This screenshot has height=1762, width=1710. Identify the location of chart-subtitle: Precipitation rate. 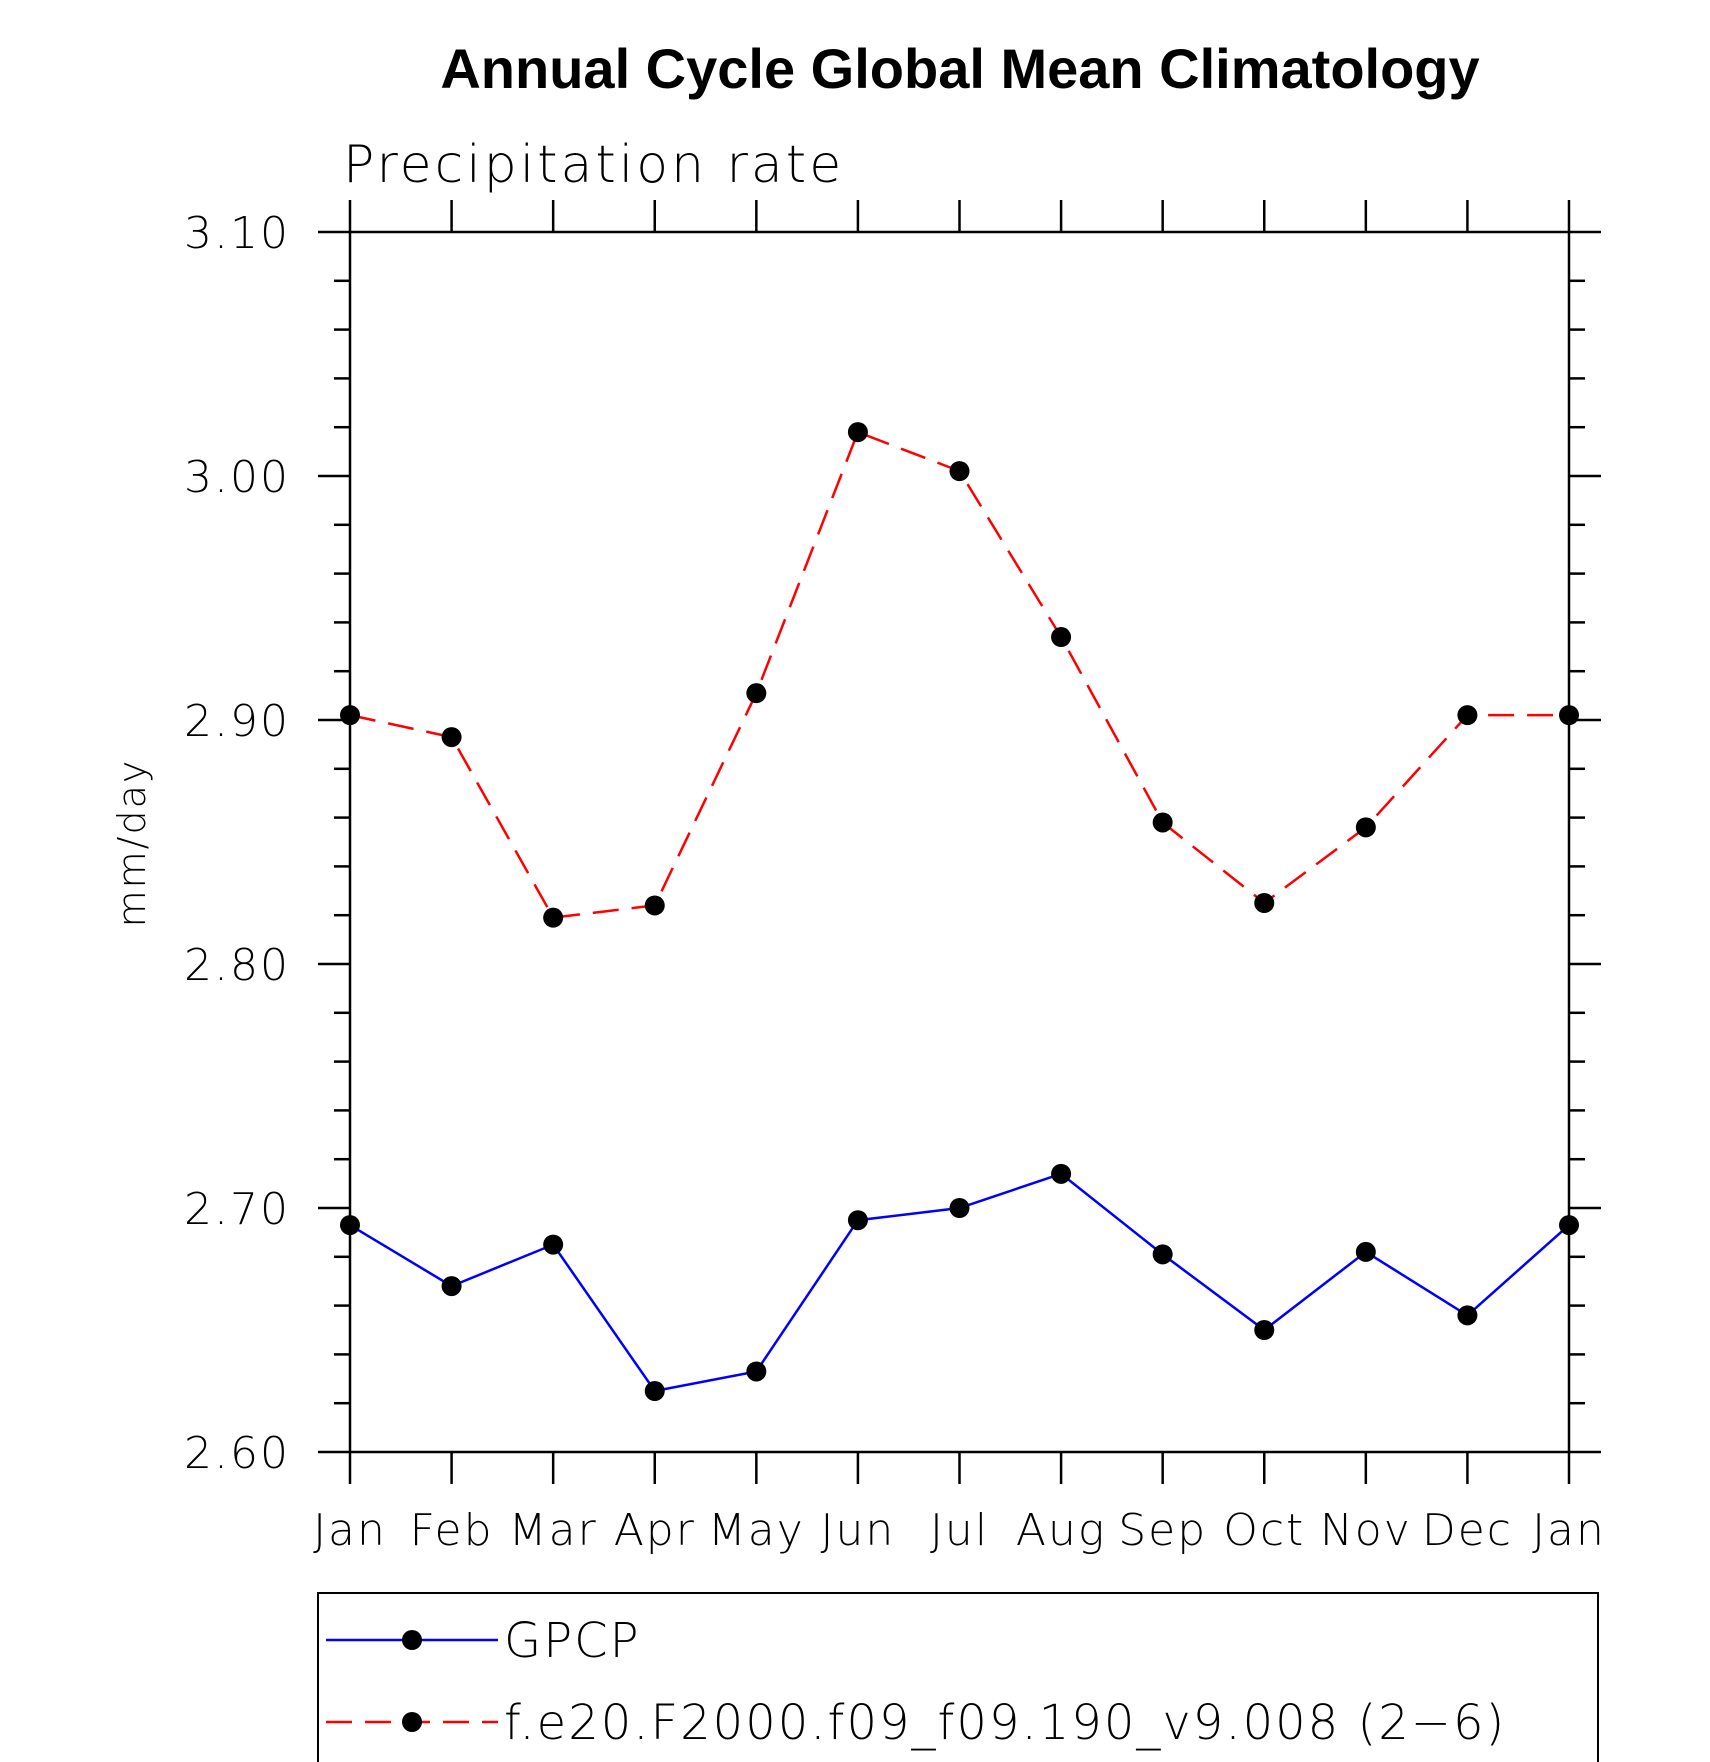
(593, 165).